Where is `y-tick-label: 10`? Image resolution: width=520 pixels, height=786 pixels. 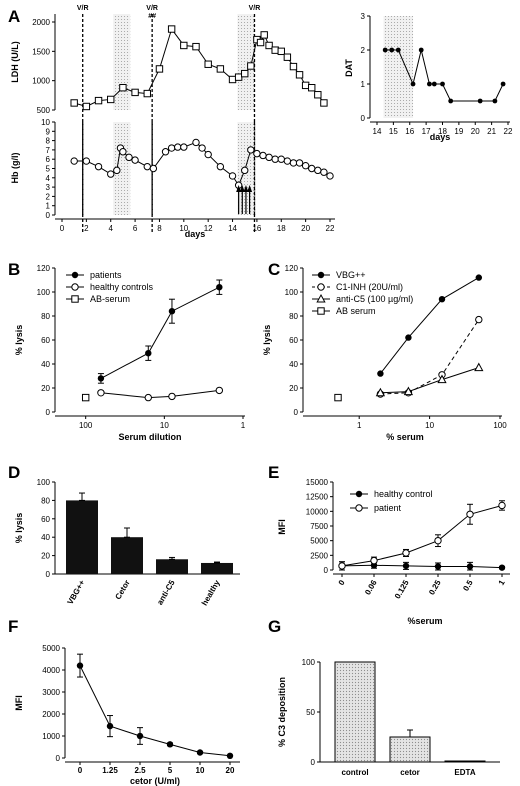 y-tick-label: 10 is located at coordinates (45, 122).